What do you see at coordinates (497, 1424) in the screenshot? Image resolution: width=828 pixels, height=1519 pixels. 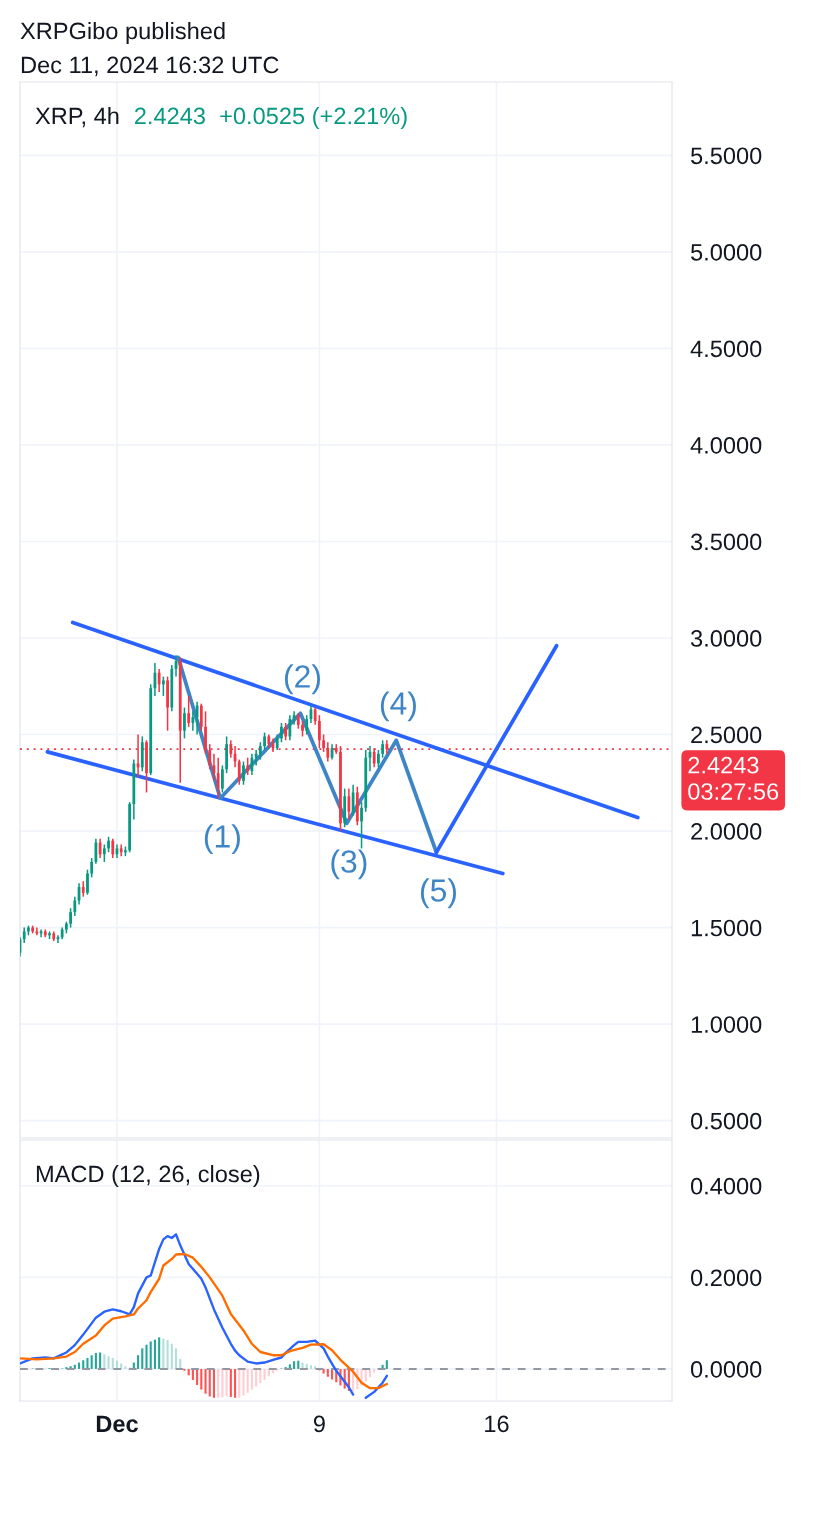 I see `x-tick-label: 16` at bounding box center [497, 1424].